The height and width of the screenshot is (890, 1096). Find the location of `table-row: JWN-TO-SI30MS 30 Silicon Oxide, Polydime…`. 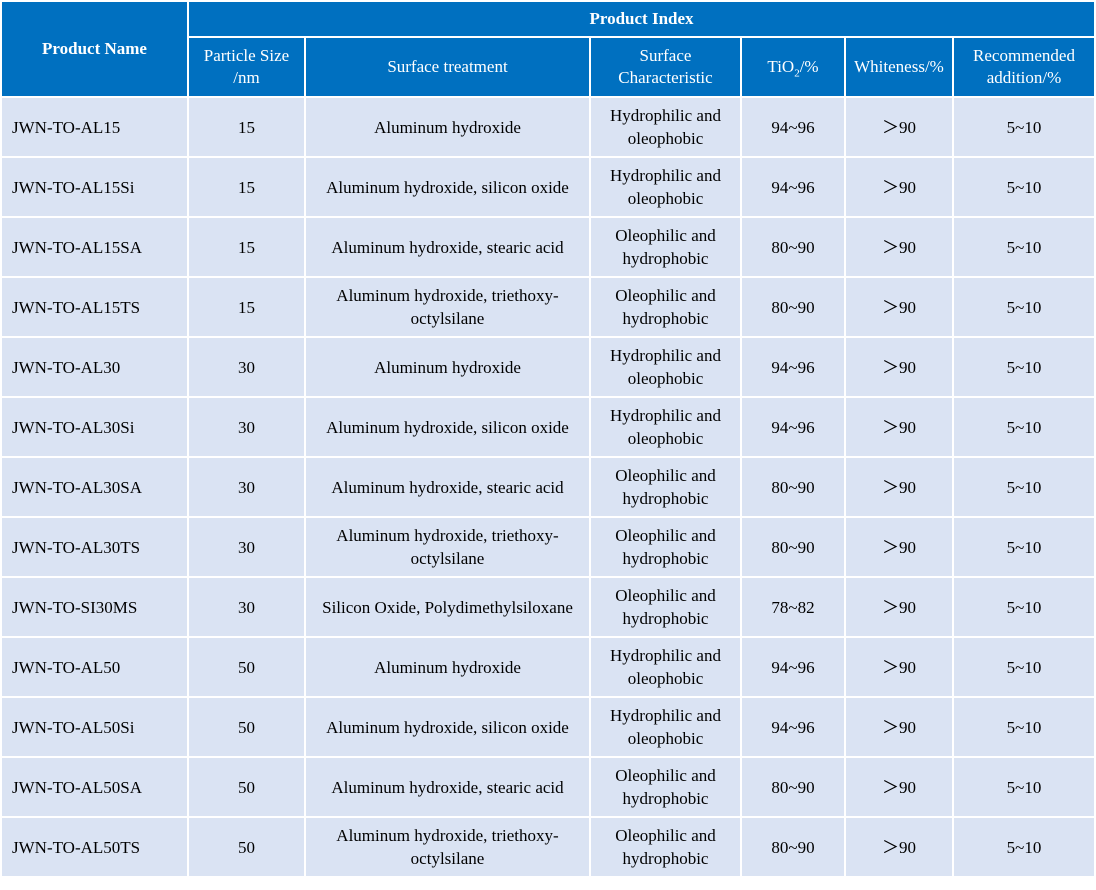

table-row: JWN-TO-SI30MS 30 Silicon Oxide, Polydime… is located at coordinates (548, 607).